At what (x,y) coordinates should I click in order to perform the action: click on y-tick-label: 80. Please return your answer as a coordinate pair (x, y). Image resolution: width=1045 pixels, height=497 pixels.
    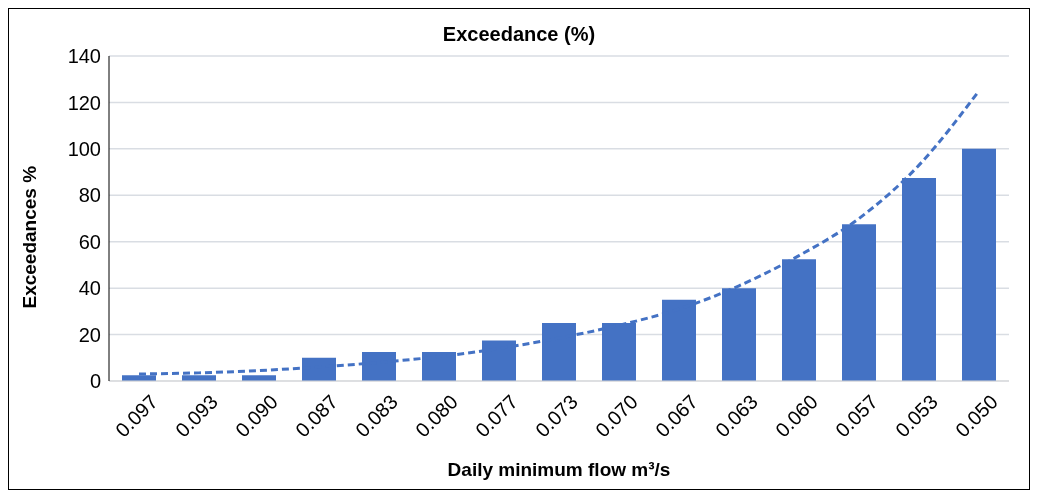
    Looking at the image, I should click on (89, 195).